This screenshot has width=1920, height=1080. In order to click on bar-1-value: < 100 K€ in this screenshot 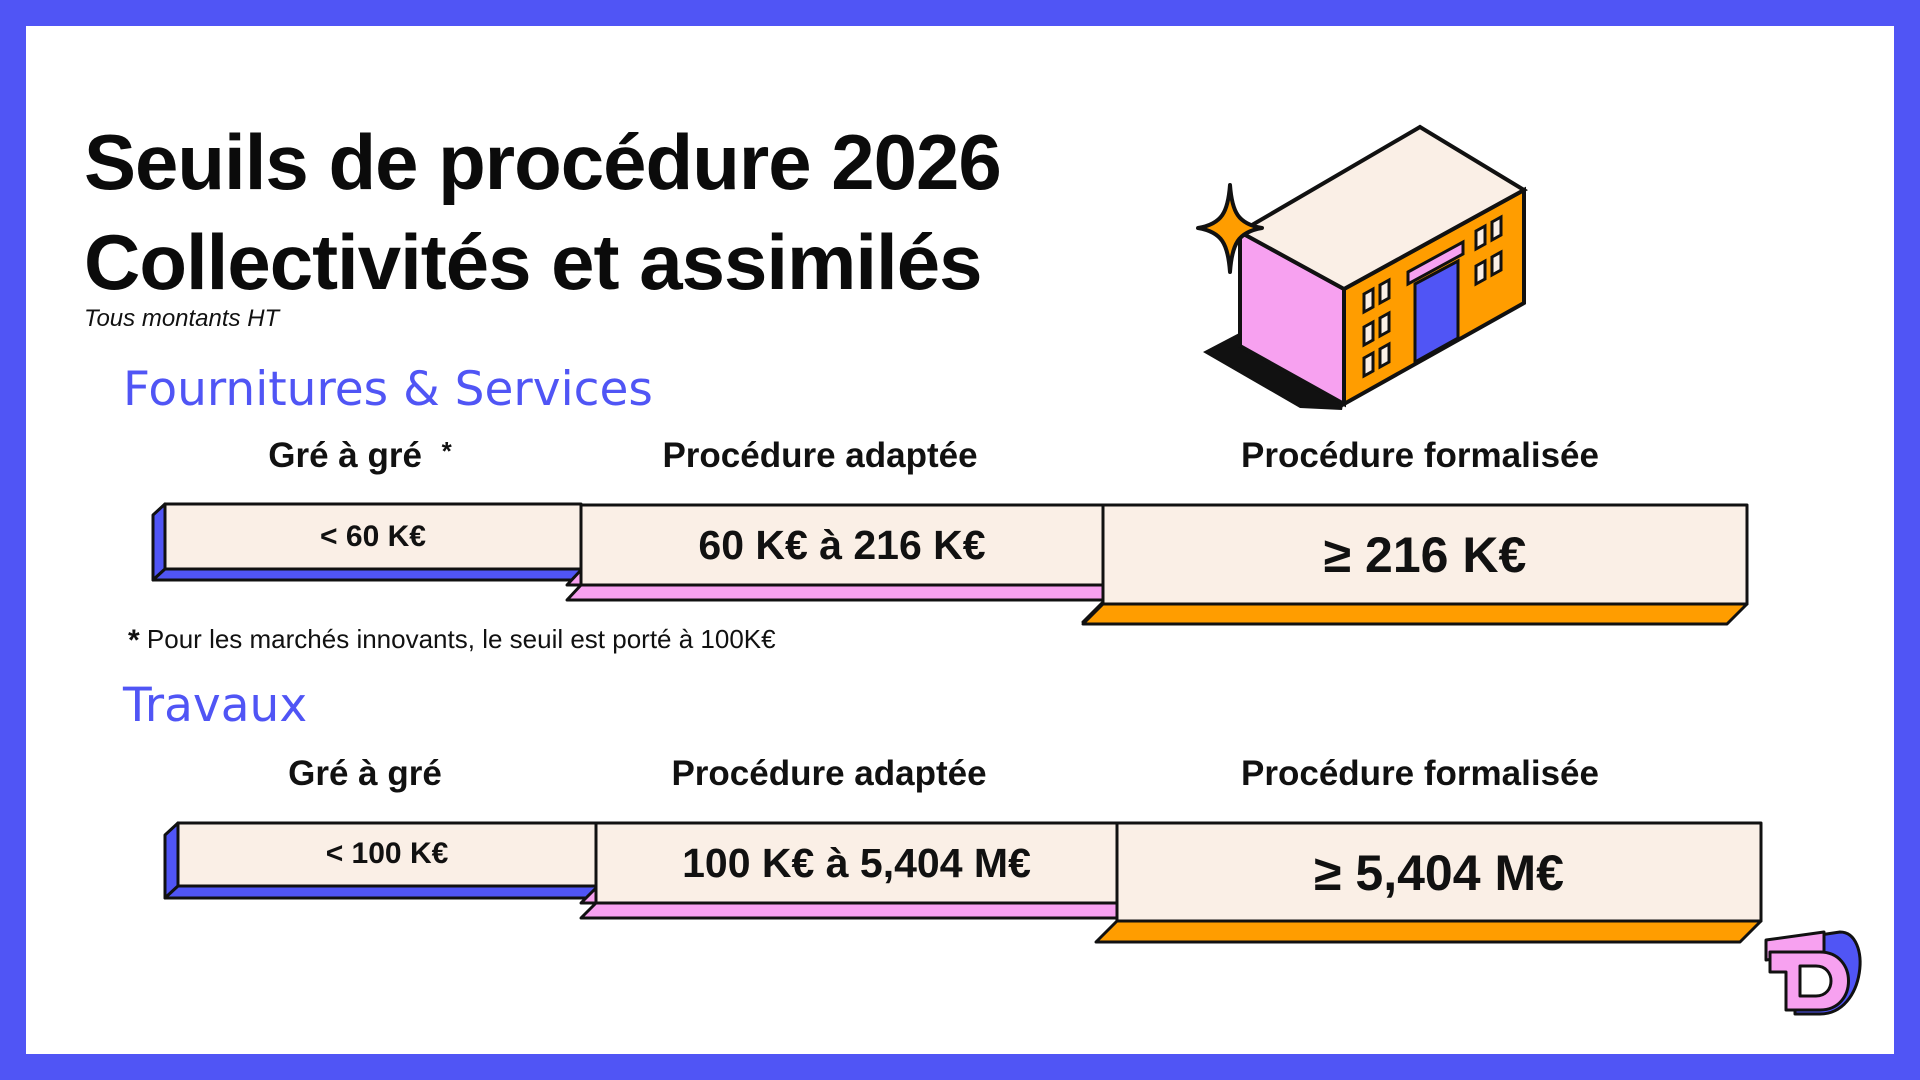, I will do `click(387, 853)`.